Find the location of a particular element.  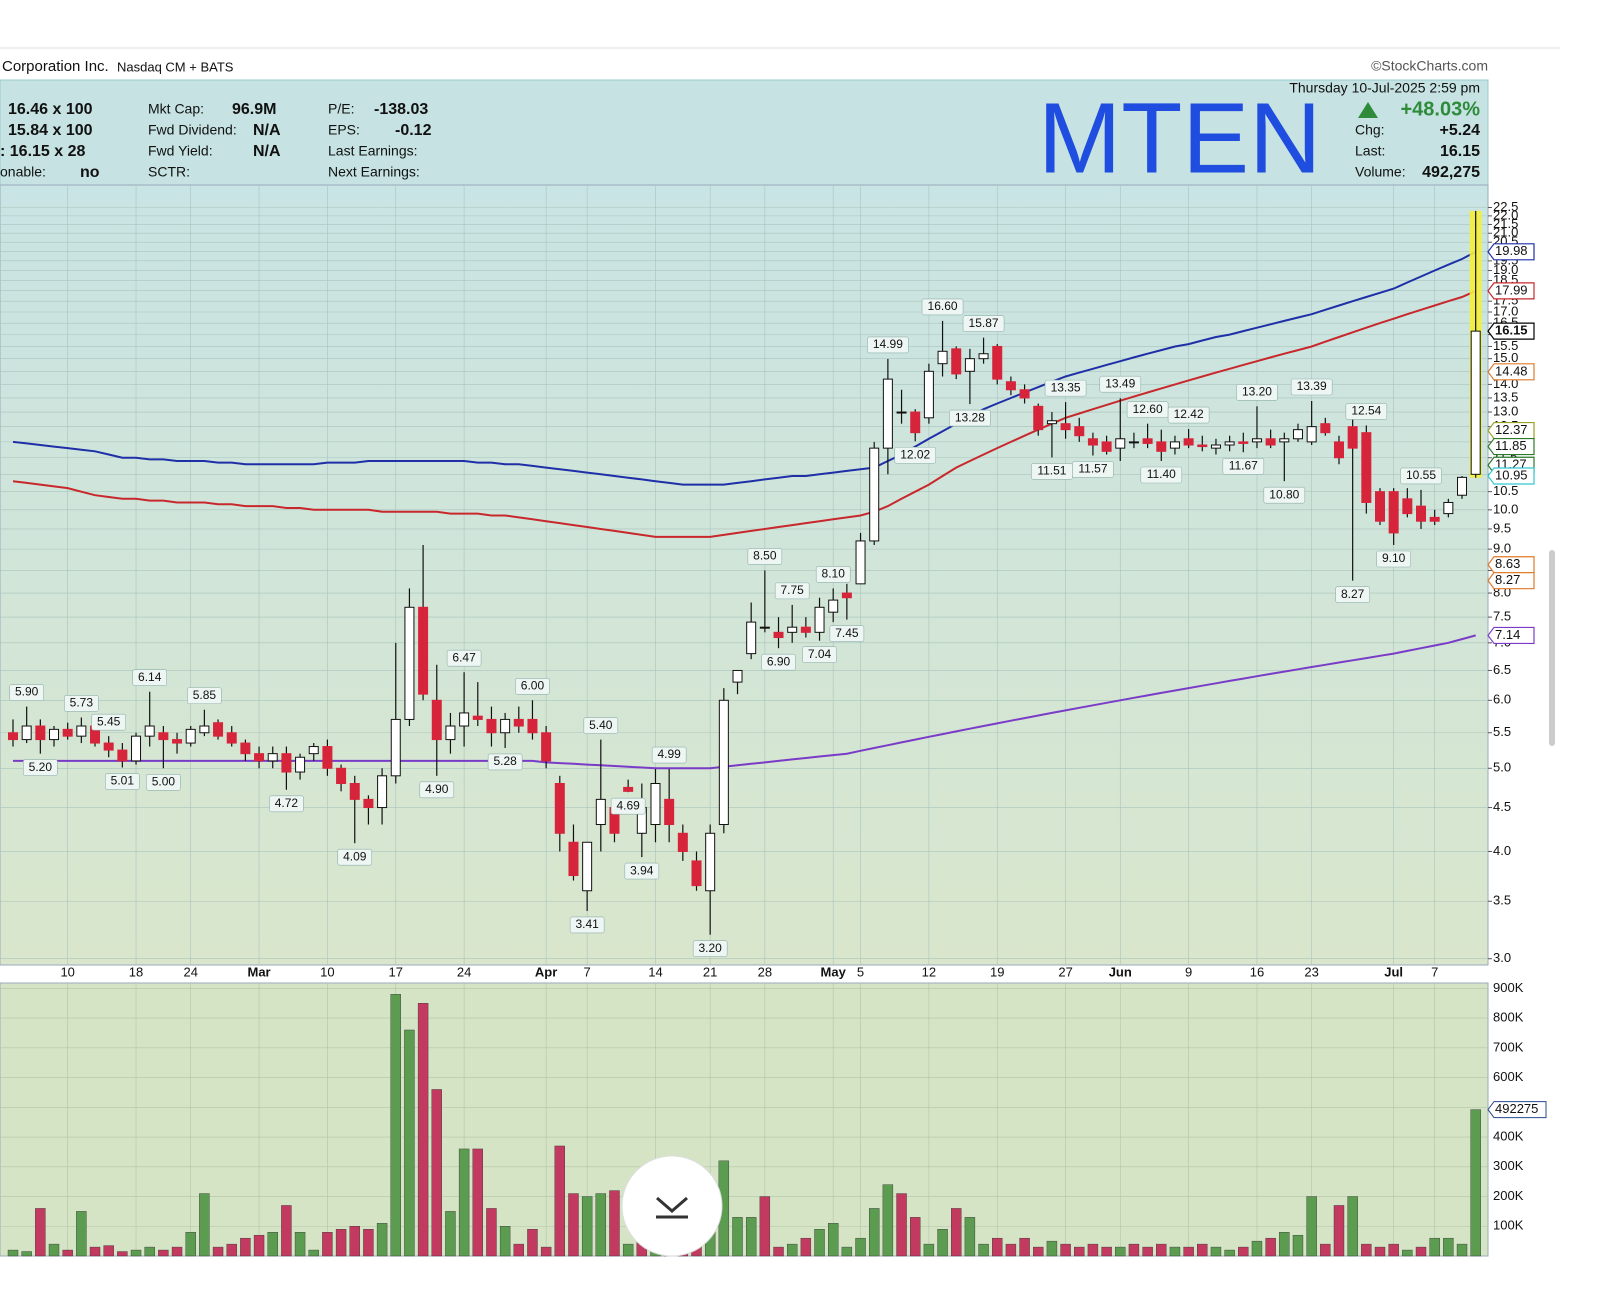

x-tick-label: 5 is located at coordinates (860, 971).